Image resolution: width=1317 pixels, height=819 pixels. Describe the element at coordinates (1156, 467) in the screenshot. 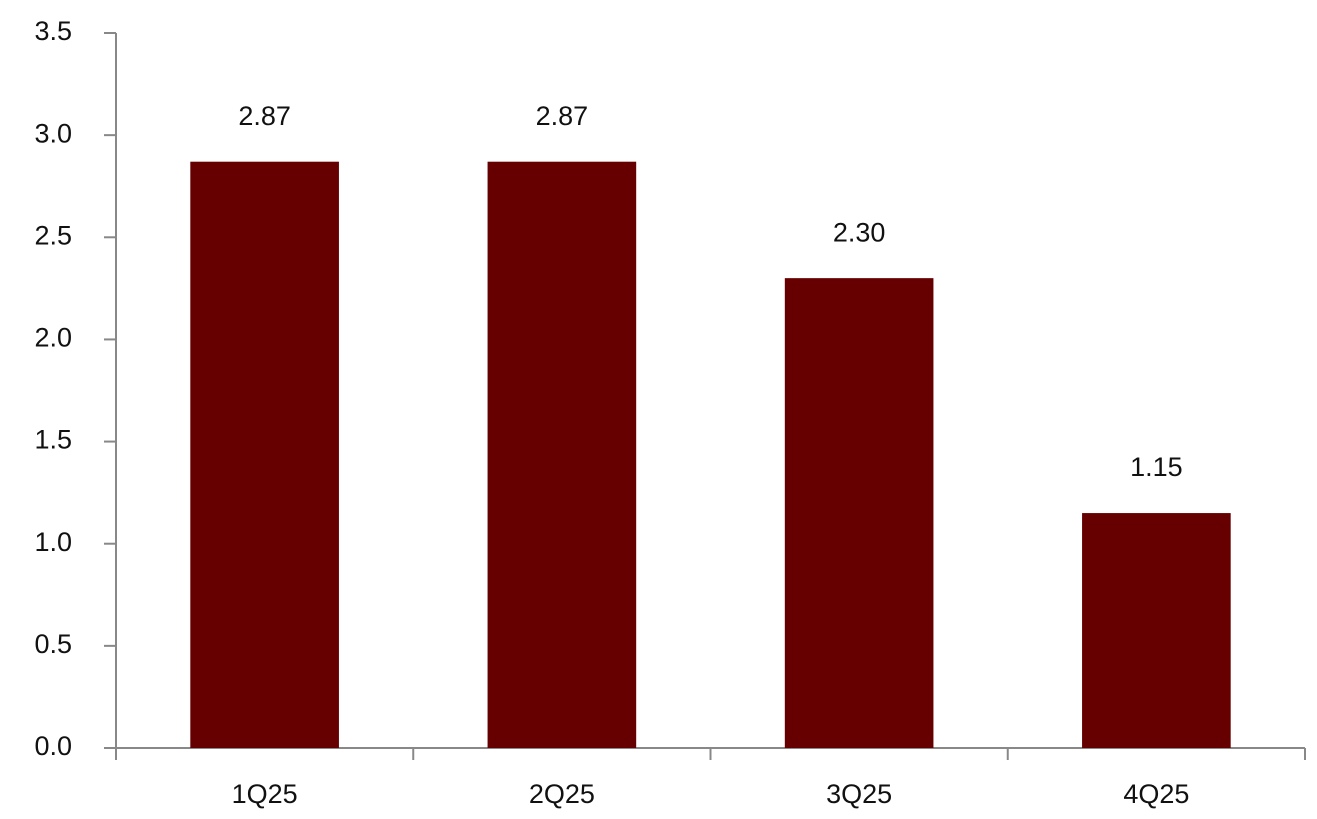

I see `data-label: 1.15` at that location.